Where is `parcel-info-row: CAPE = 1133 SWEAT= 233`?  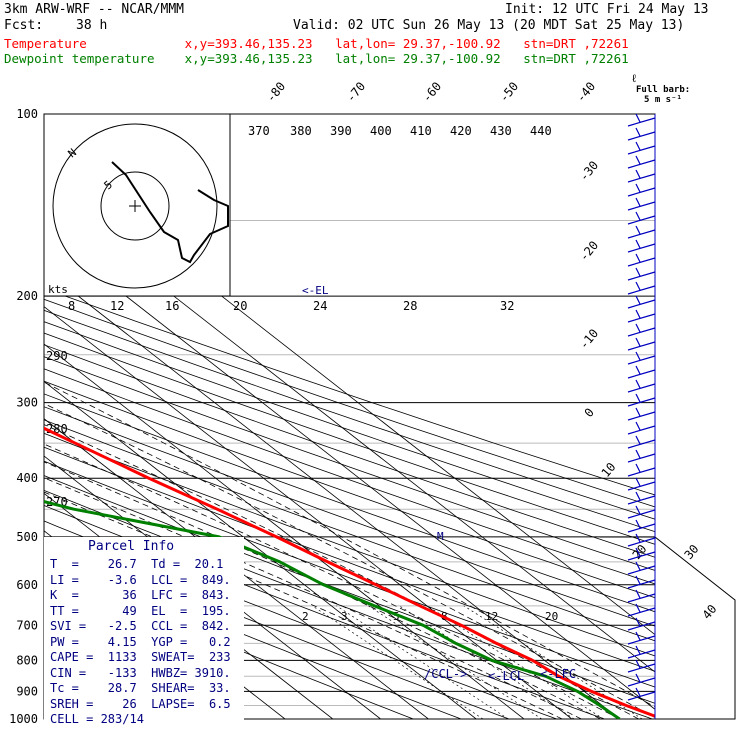 parcel-info-row: CAPE = 1133 SWEAT= 233 is located at coordinates (140, 657).